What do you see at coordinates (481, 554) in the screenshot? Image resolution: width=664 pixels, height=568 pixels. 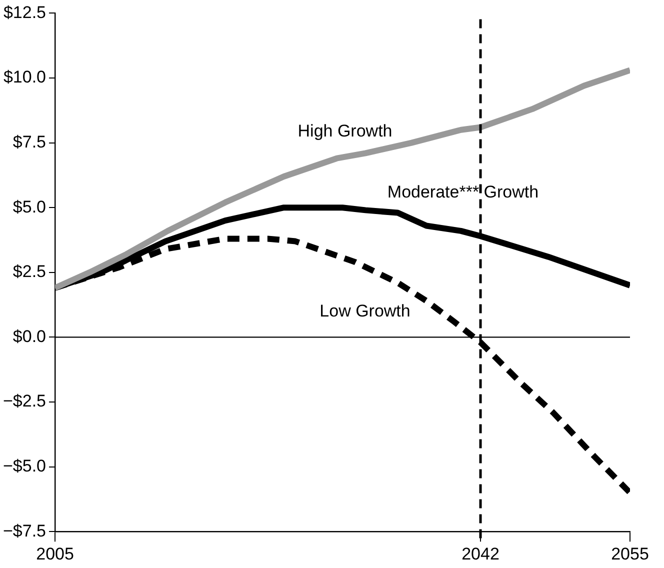 I see `x-tick-label: 2042` at bounding box center [481, 554].